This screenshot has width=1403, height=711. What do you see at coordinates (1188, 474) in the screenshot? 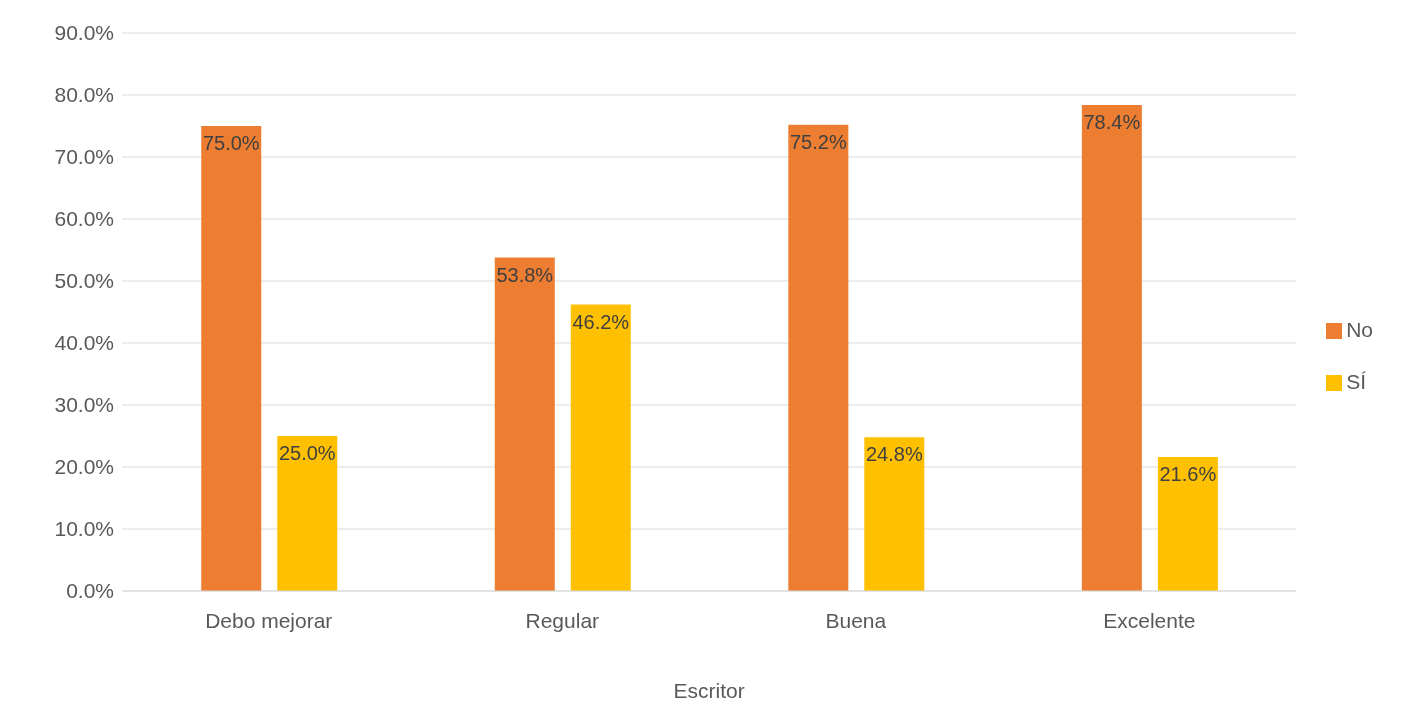
I see `data-label: 21.6%` at bounding box center [1188, 474].